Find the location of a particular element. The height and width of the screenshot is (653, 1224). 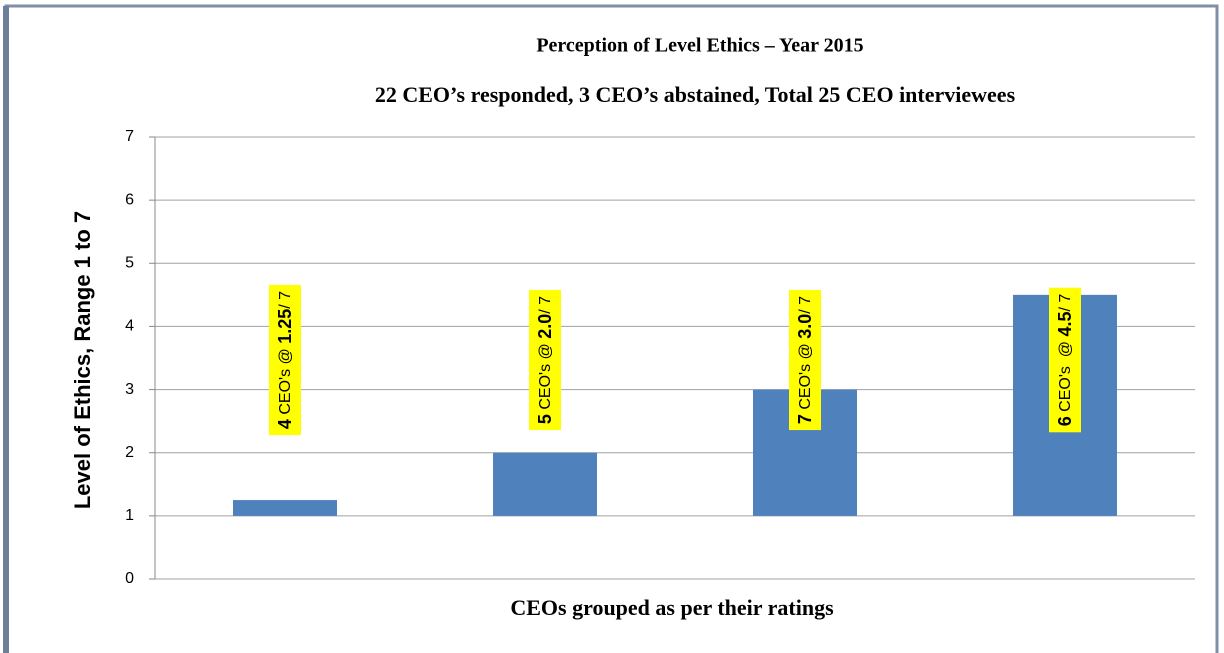

data-label-text: 7 CEO's @ 3.0/ 7 is located at coordinates (805, 360).